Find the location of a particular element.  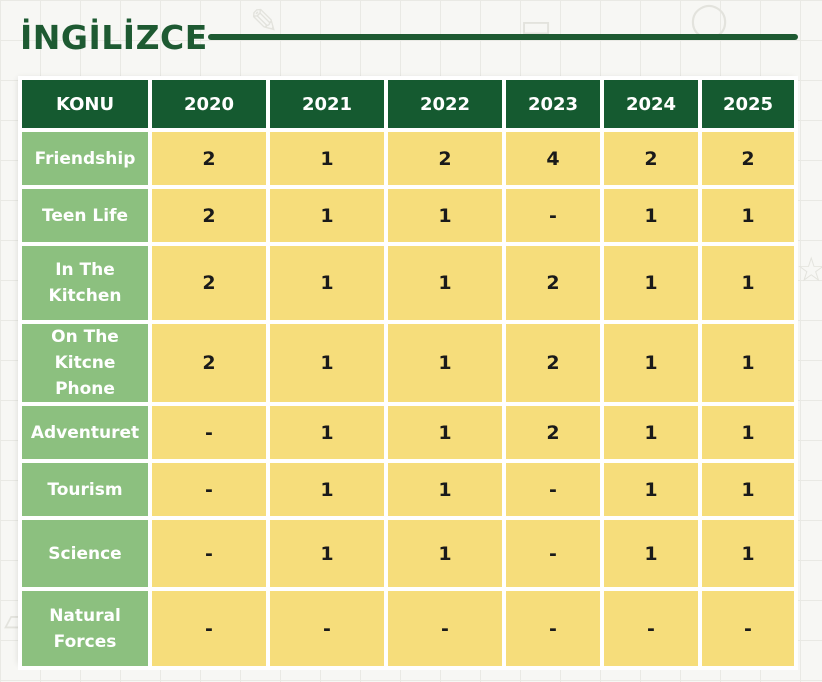

header-cell-year: 2023 is located at coordinates (553, 104).